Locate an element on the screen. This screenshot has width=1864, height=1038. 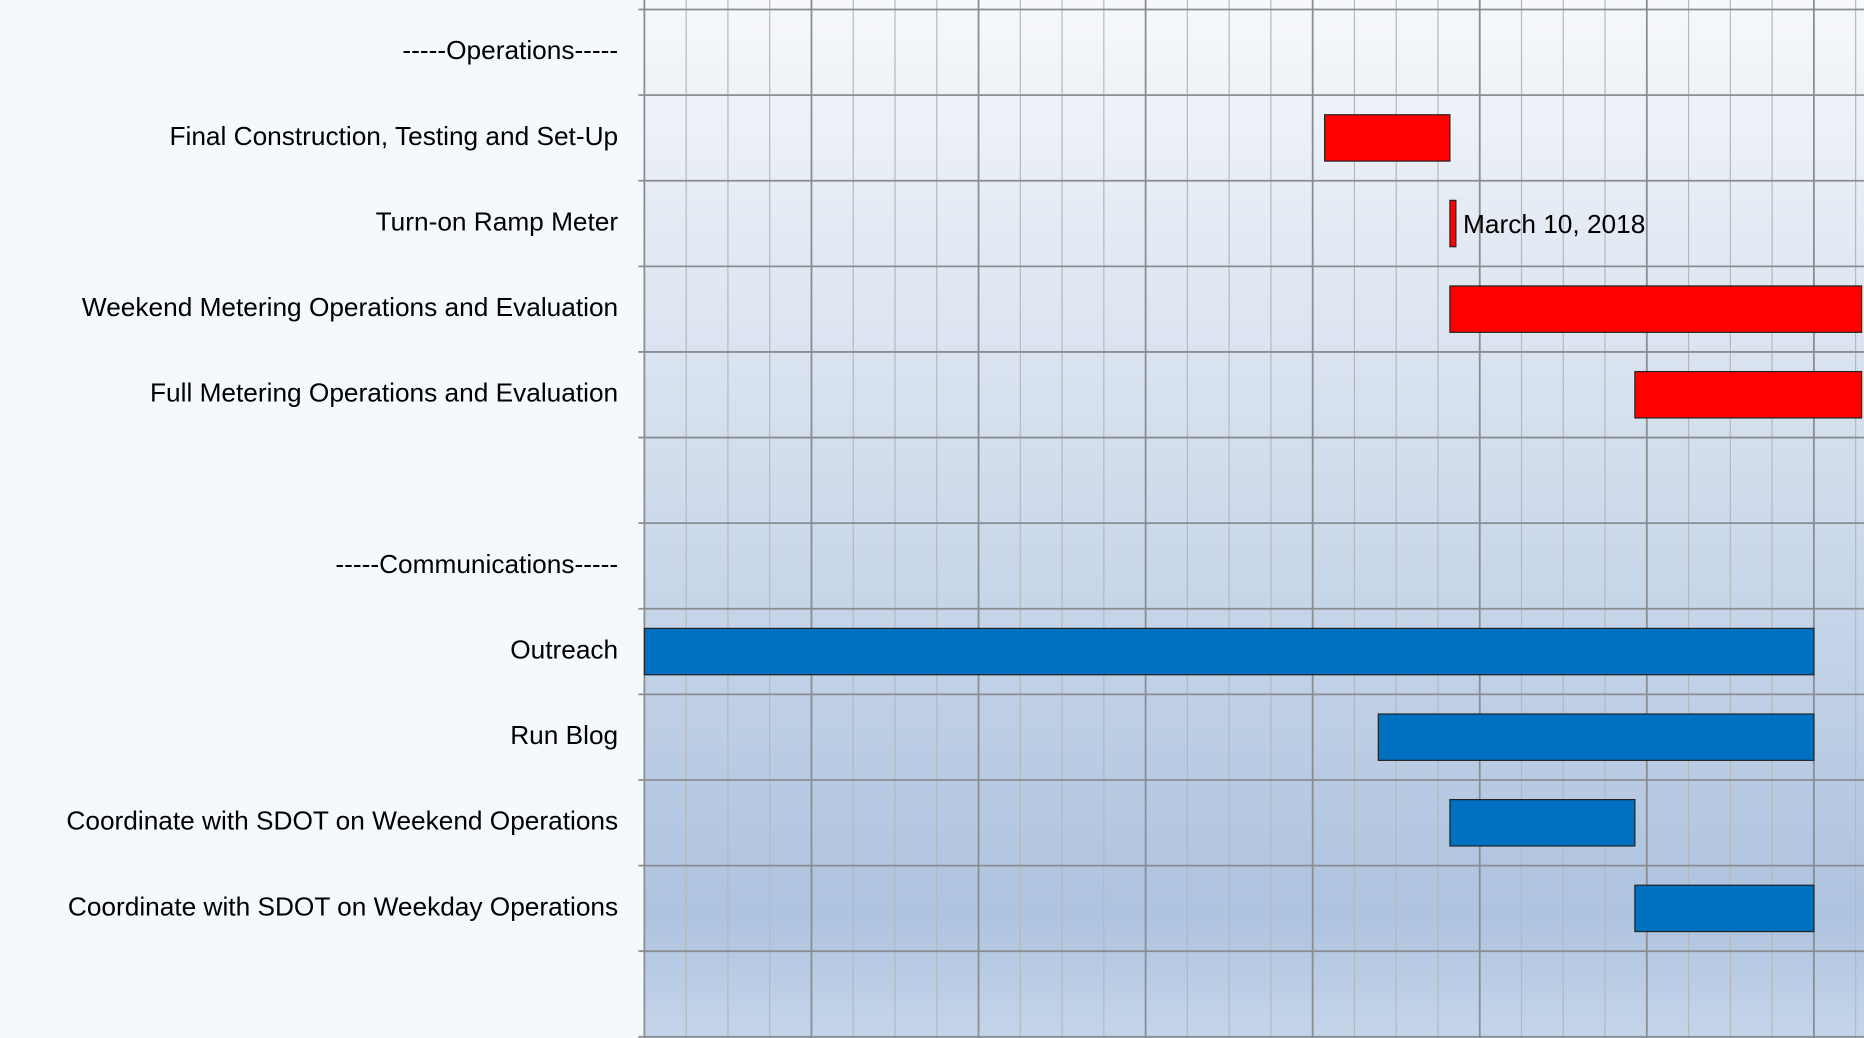
task-label: Final Construction, Testing and Set-Up is located at coordinates (393, 136).